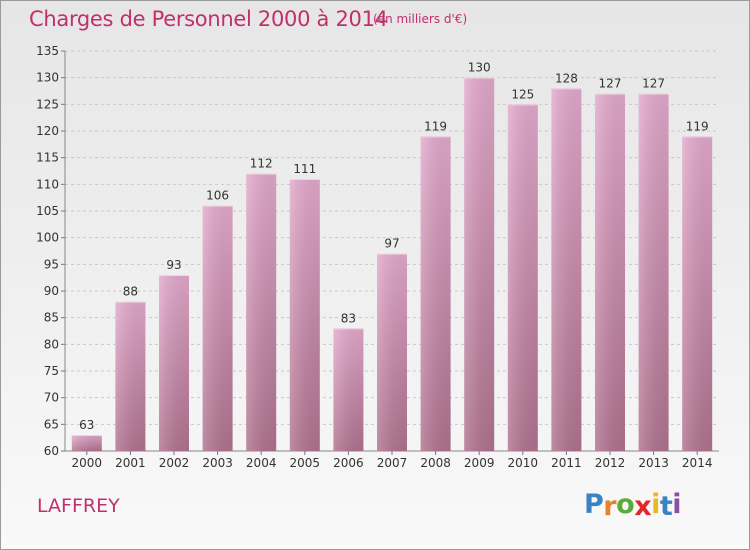 The height and width of the screenshot is (550, 750). Describe the element at coordinates (610, 463) in the screenshot. I see `x-tick-label-2012: 2012` at that location.